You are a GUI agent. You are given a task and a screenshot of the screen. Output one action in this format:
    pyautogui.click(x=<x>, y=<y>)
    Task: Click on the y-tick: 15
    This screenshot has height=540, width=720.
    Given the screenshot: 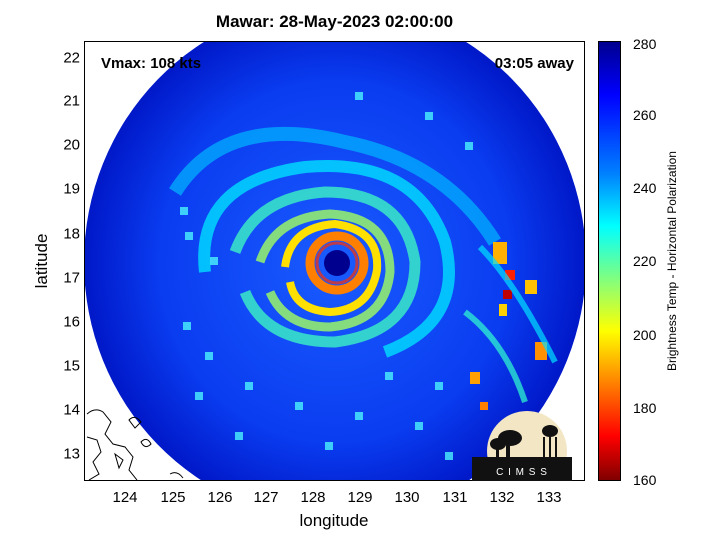 What is the action you would take?
    pyautogui.click(x=71, y=366)
    